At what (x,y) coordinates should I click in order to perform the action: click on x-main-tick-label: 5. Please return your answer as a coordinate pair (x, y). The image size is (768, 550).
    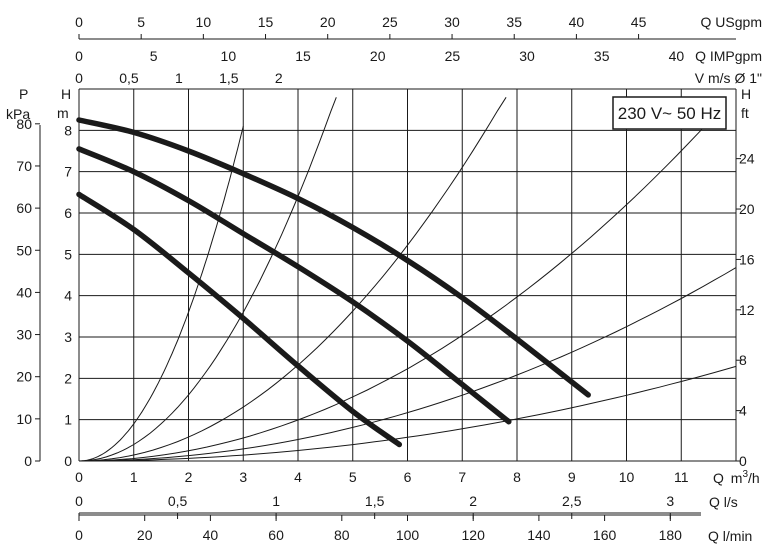
    Looking at the image, I should click on (353, 477).